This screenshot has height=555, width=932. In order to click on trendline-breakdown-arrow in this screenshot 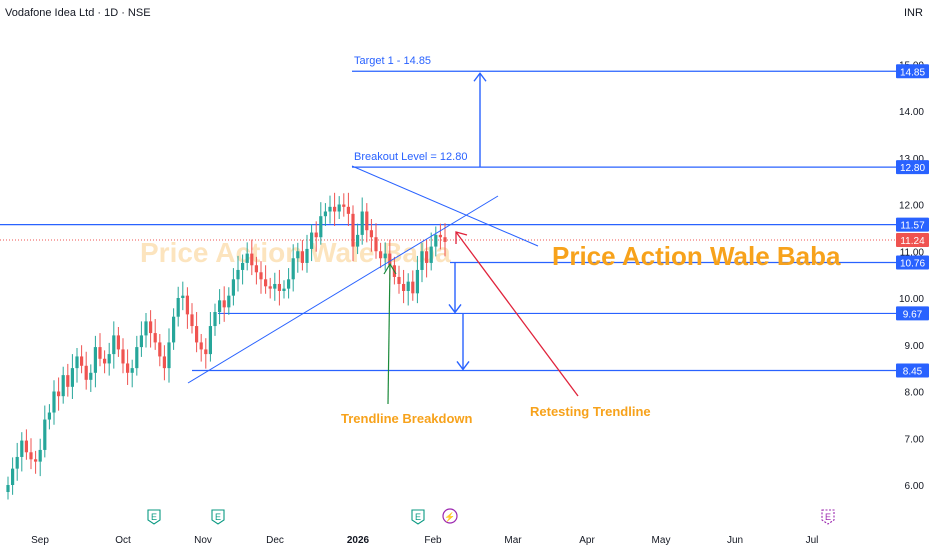, I will do `click(390, 333)`.